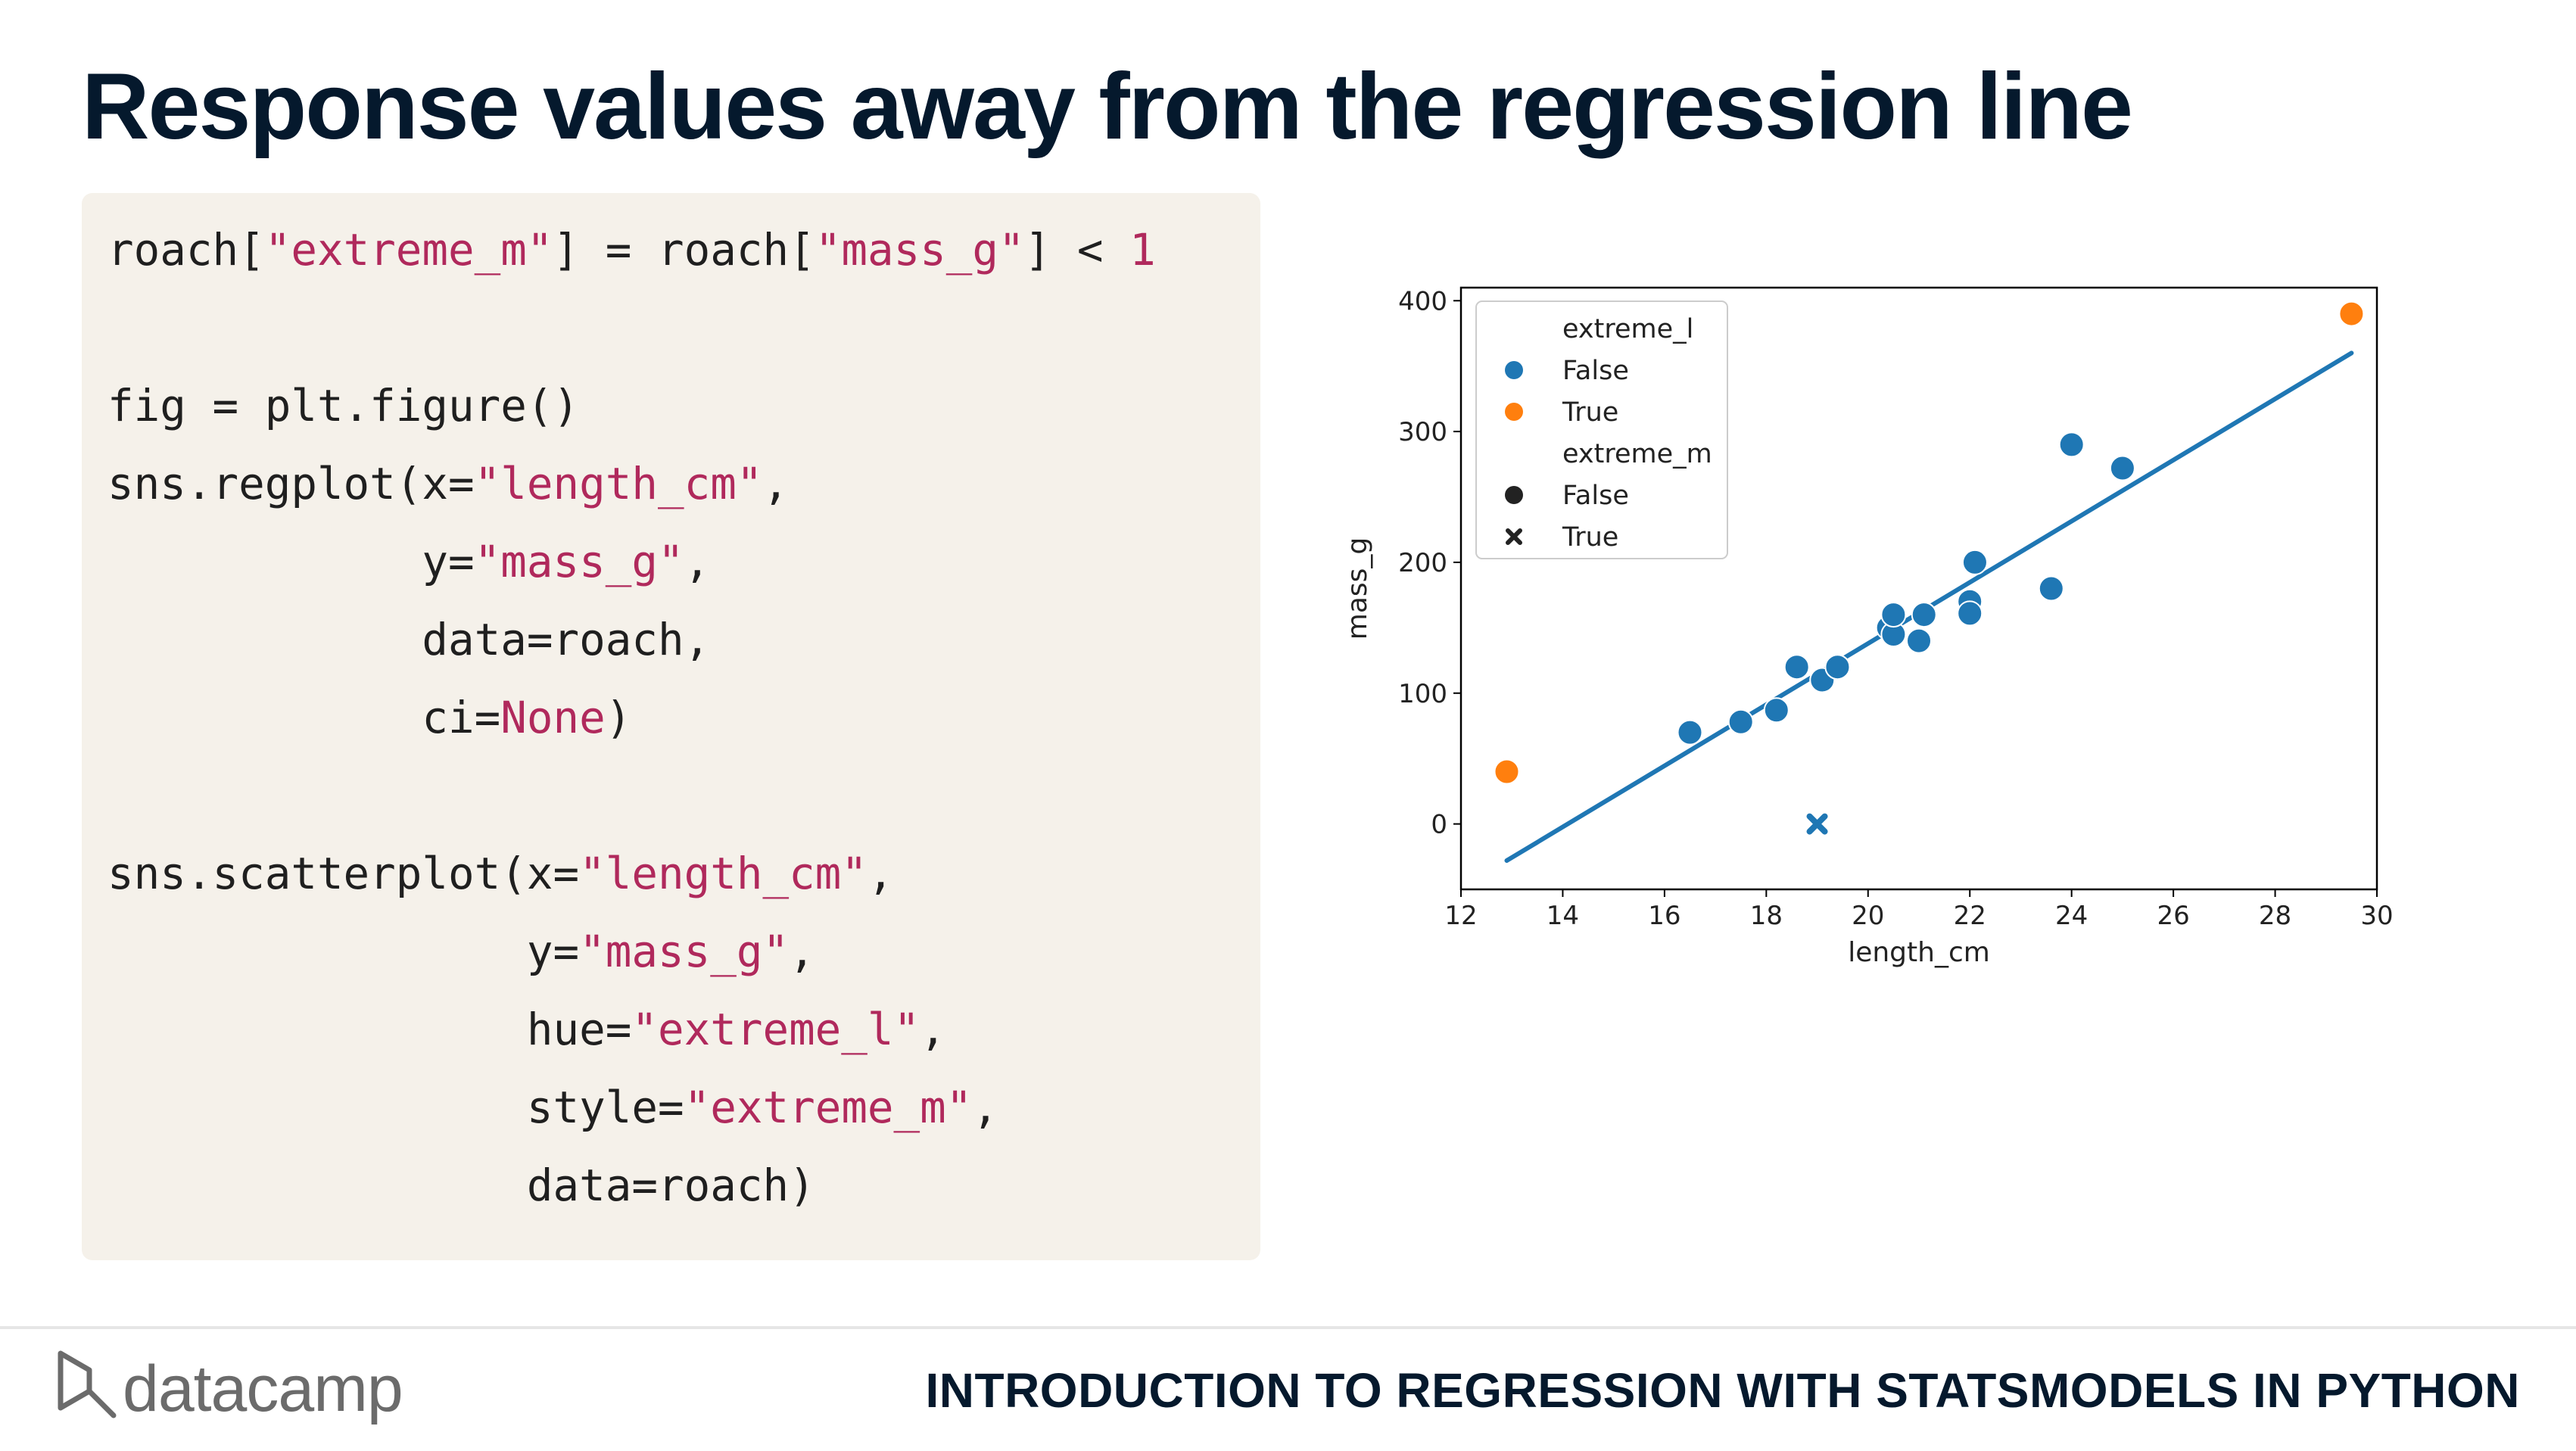  Describe the element at coordinates (263, 1389) in the screenshot. I see `brand-name: datacamp` at that location.